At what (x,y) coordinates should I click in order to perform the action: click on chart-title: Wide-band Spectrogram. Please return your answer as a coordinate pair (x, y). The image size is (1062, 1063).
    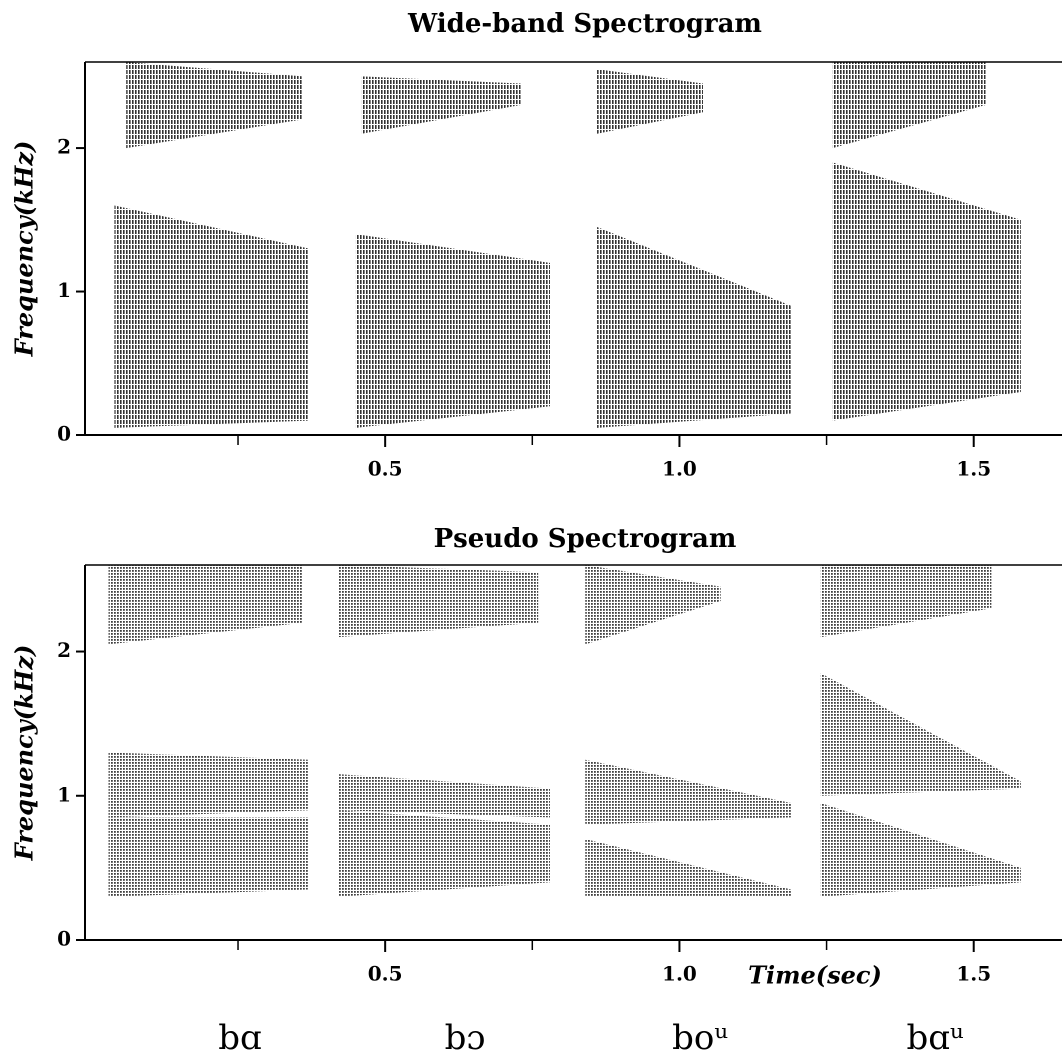
    Looking at the image, I should click on (584, 24).